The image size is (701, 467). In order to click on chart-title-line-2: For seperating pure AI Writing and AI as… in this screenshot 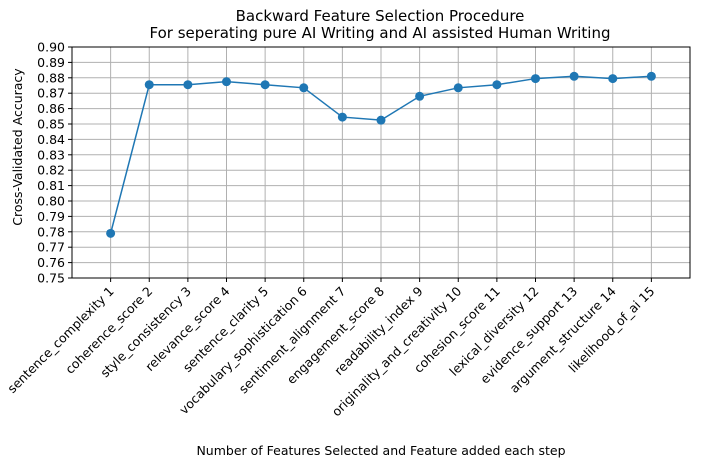, I will do `click(380, 33)`.